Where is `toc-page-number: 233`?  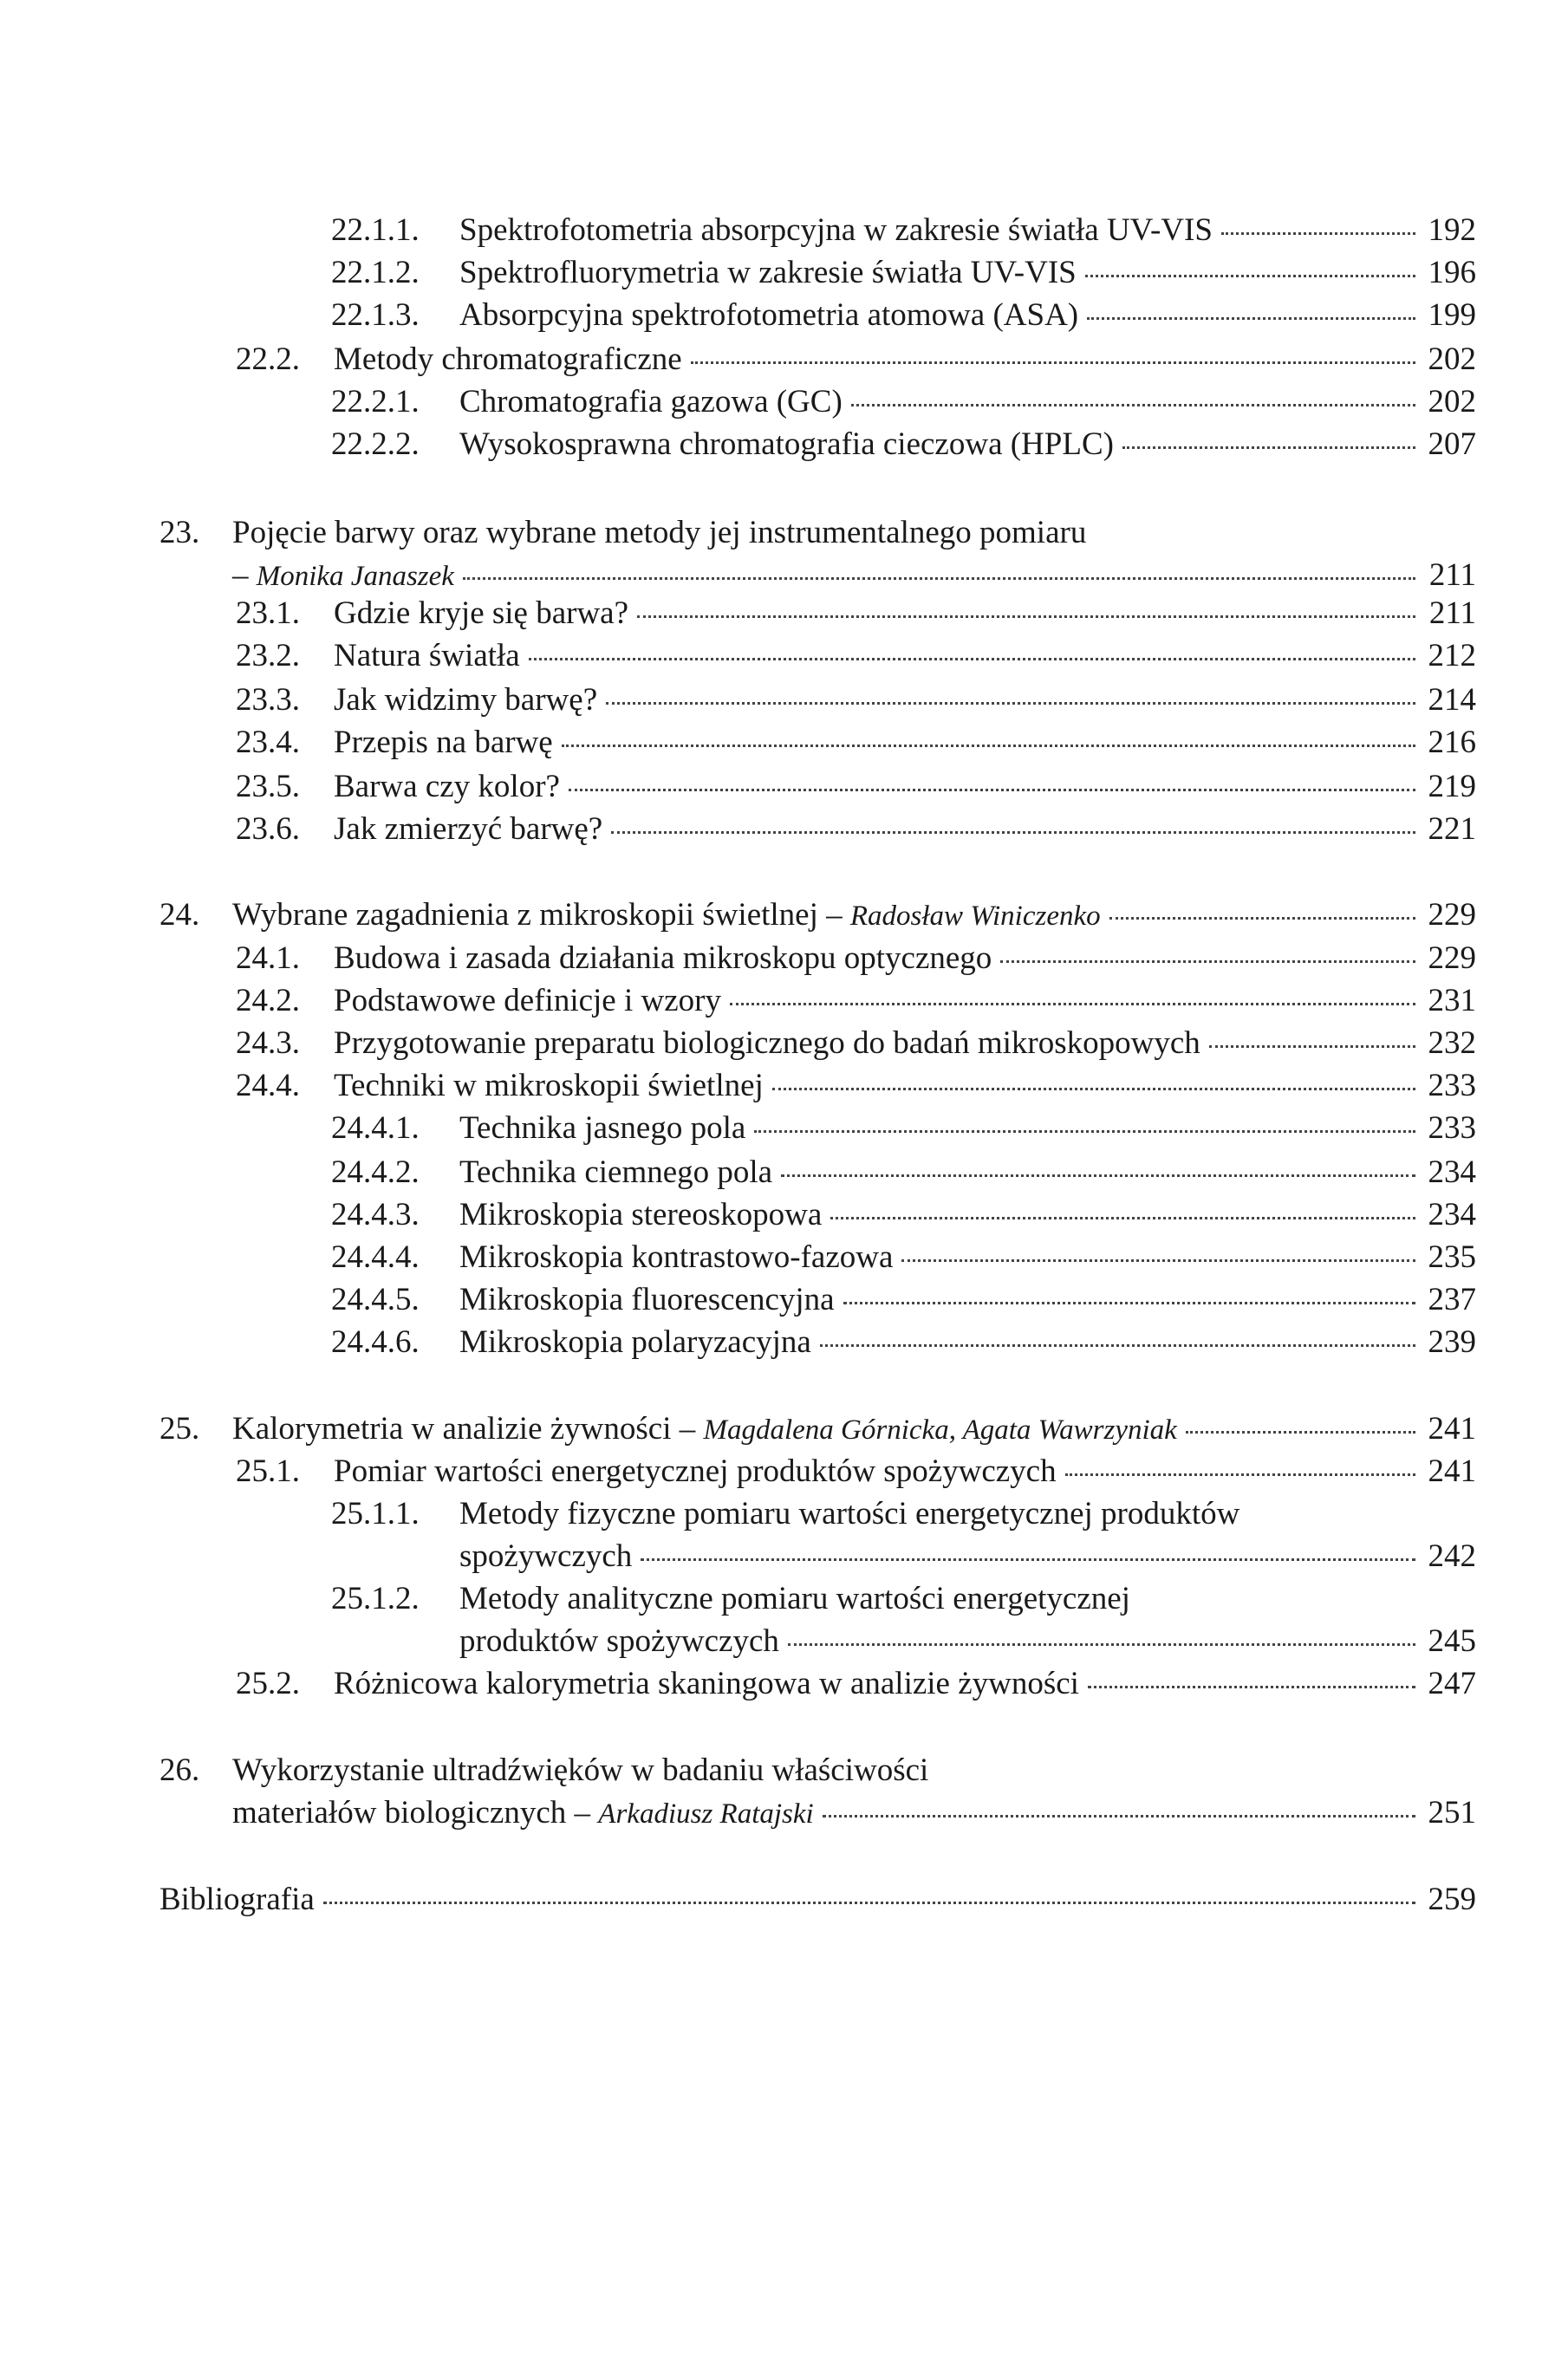
toc-page-number: 233 is located at coordinates (1452, 1128).